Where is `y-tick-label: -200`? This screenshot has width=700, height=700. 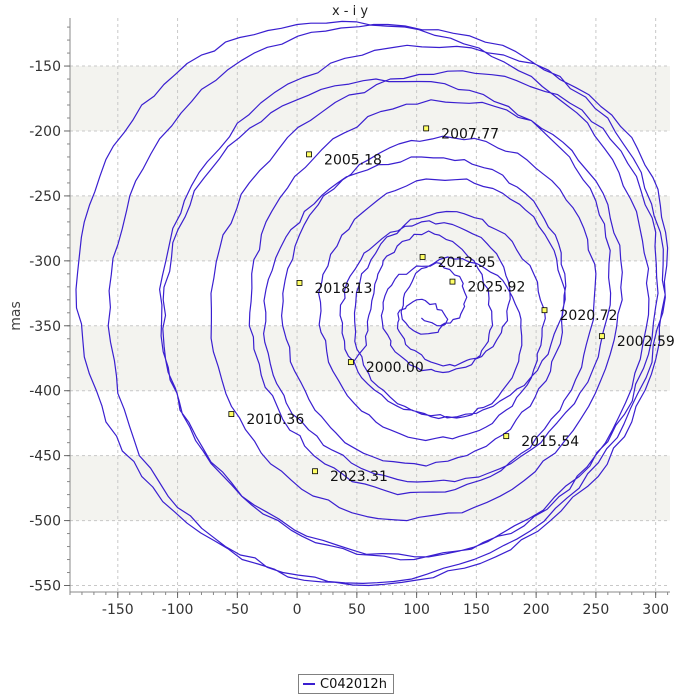 y-tick-label: -200 is located at coordinates (45, 132).